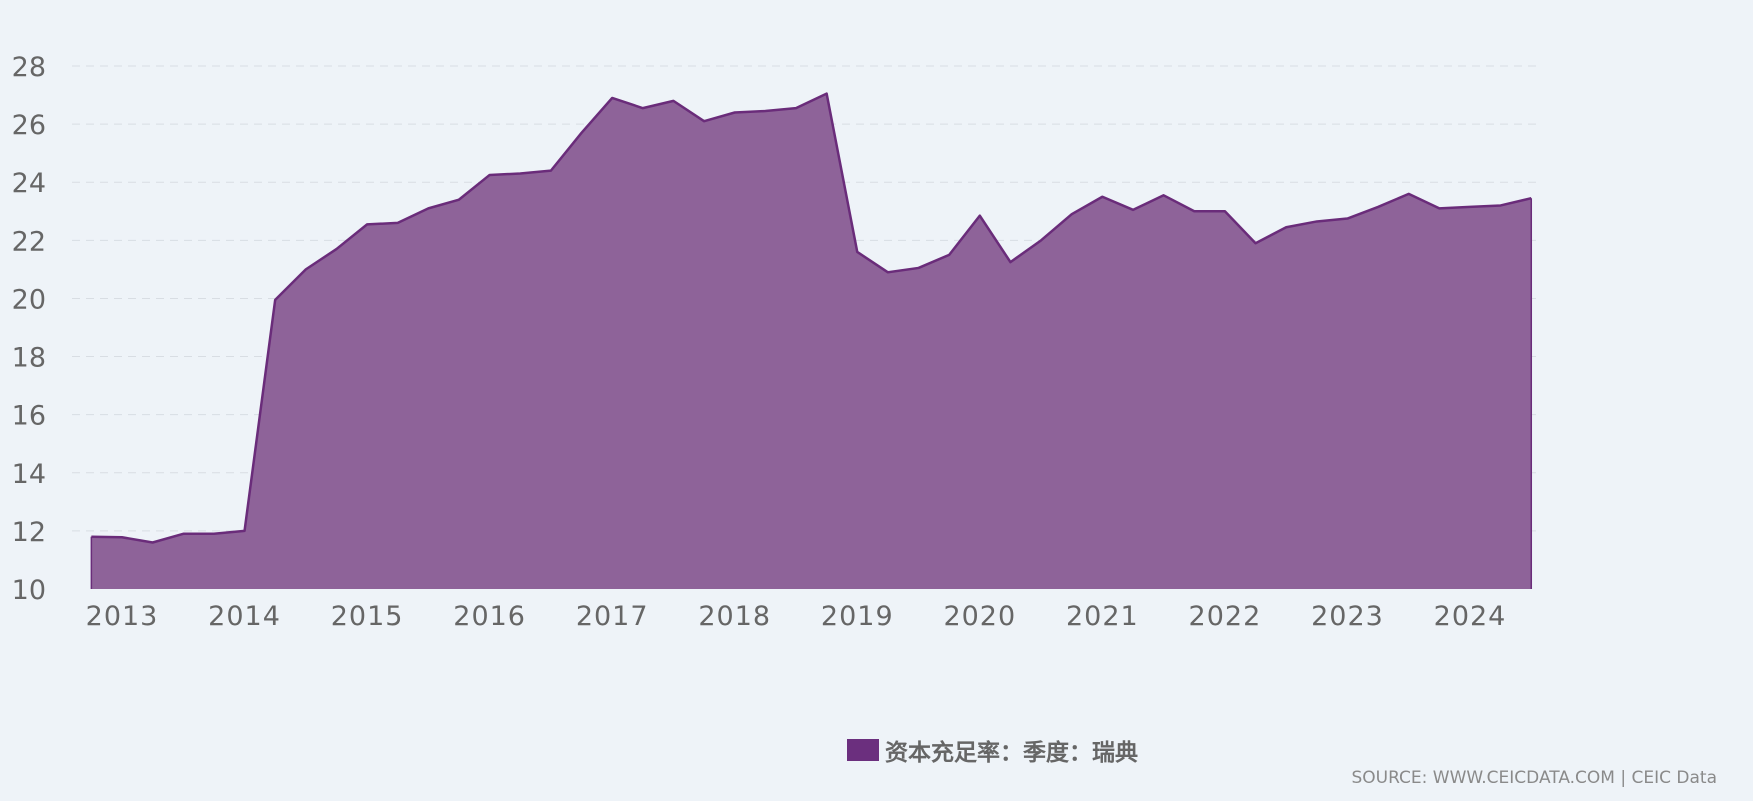 The height and width of the screenshot is (801, 1753). Describe the element at coordinates (1470, 616) in the screenshot. I see `x-tick-label: 2024` at that location.